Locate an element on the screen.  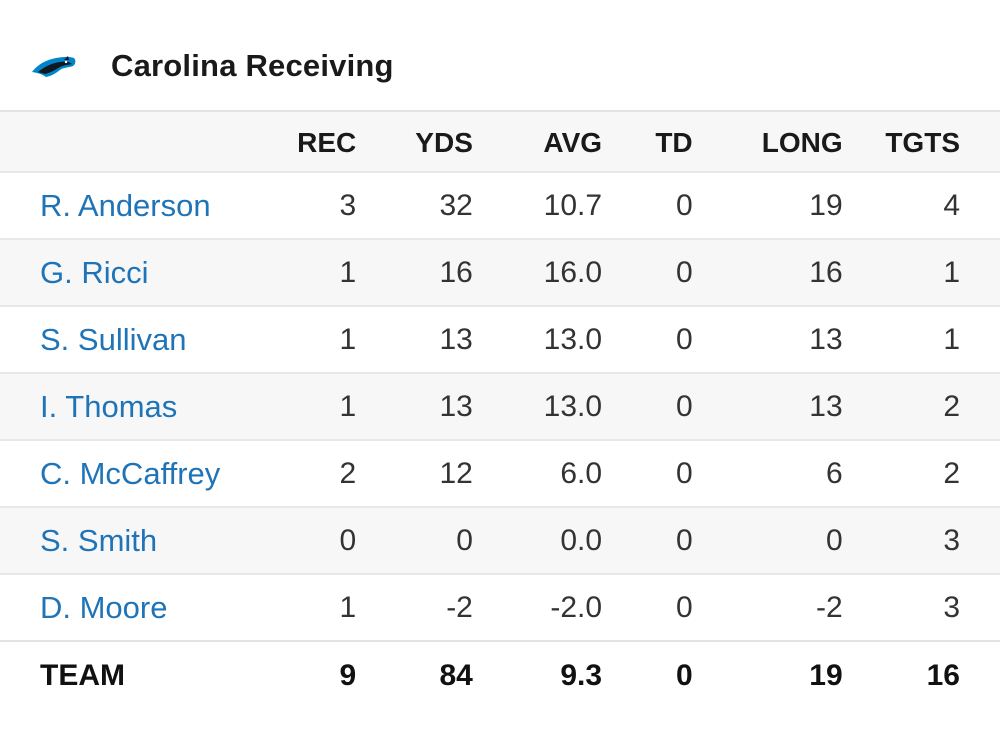
cell-yds: 16 is located at coordinates (456, 272).